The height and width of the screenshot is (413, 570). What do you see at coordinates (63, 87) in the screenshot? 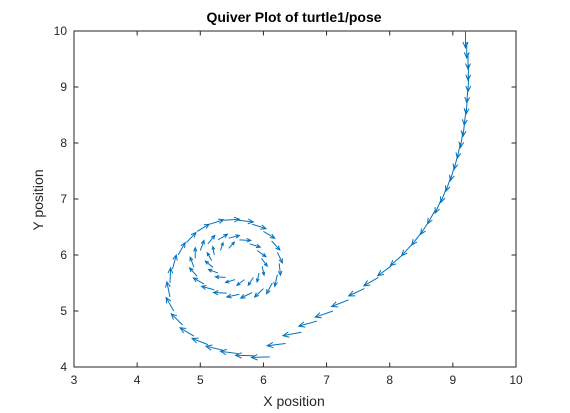
I see `y-tick-label: 9` at bounding box center [63, 87].